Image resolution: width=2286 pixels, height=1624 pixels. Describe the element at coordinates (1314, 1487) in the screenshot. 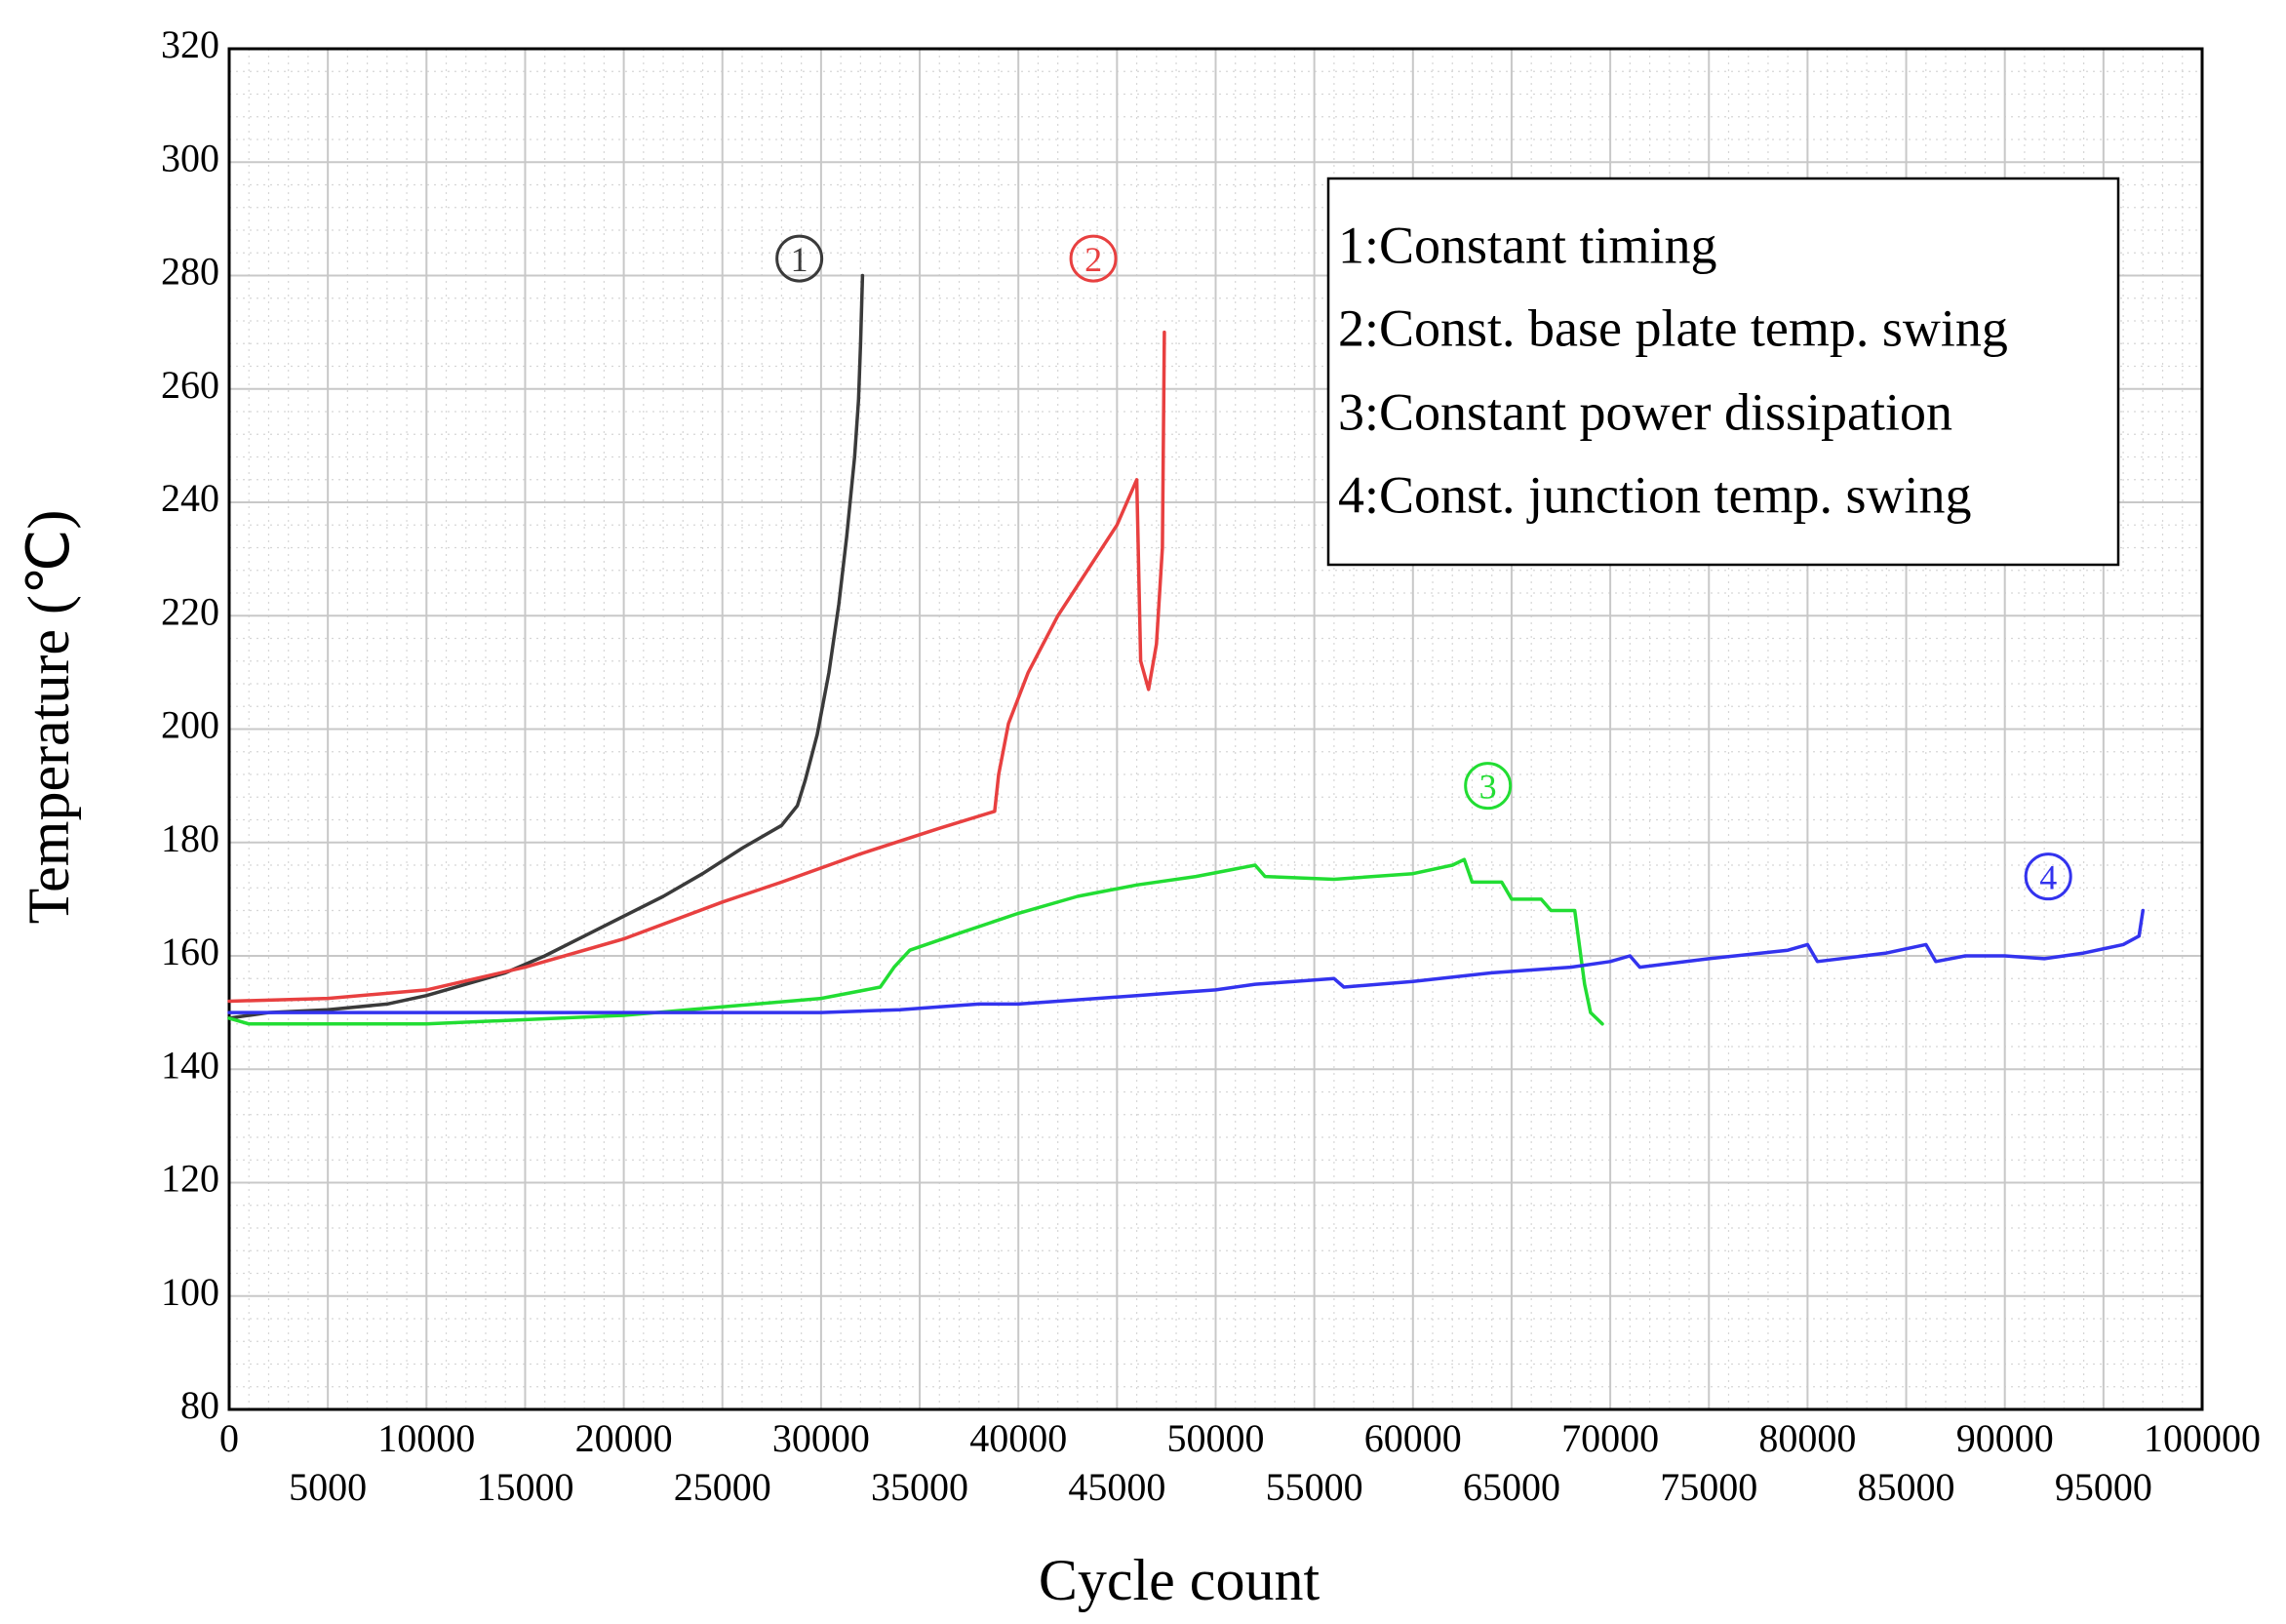

I see `x-tick-label: 55000` at that location.